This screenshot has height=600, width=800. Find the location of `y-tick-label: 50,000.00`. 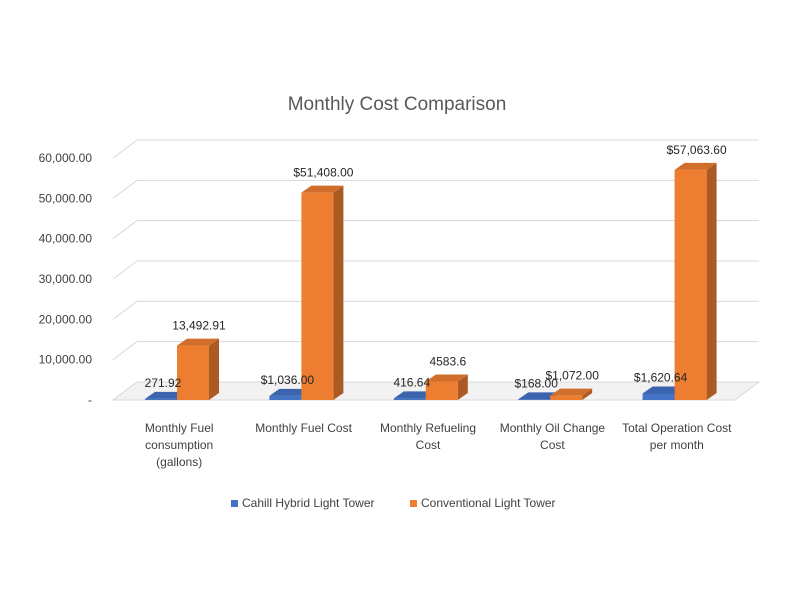

y-tick-label: 50,000.00 is located at coordinates (66, 198).